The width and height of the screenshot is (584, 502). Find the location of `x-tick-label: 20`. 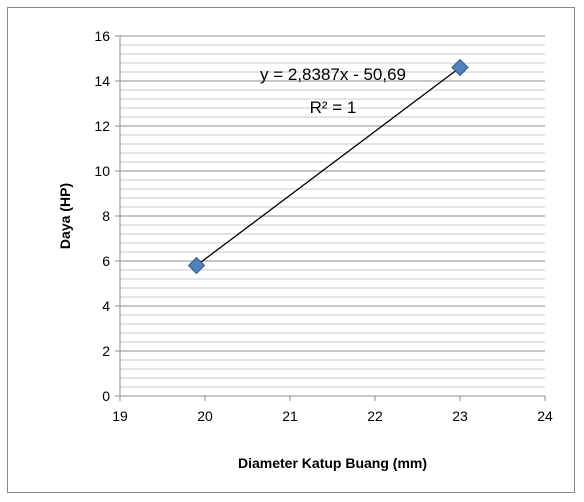

x-tick-label: 20 is located at coordinates (205, 416).